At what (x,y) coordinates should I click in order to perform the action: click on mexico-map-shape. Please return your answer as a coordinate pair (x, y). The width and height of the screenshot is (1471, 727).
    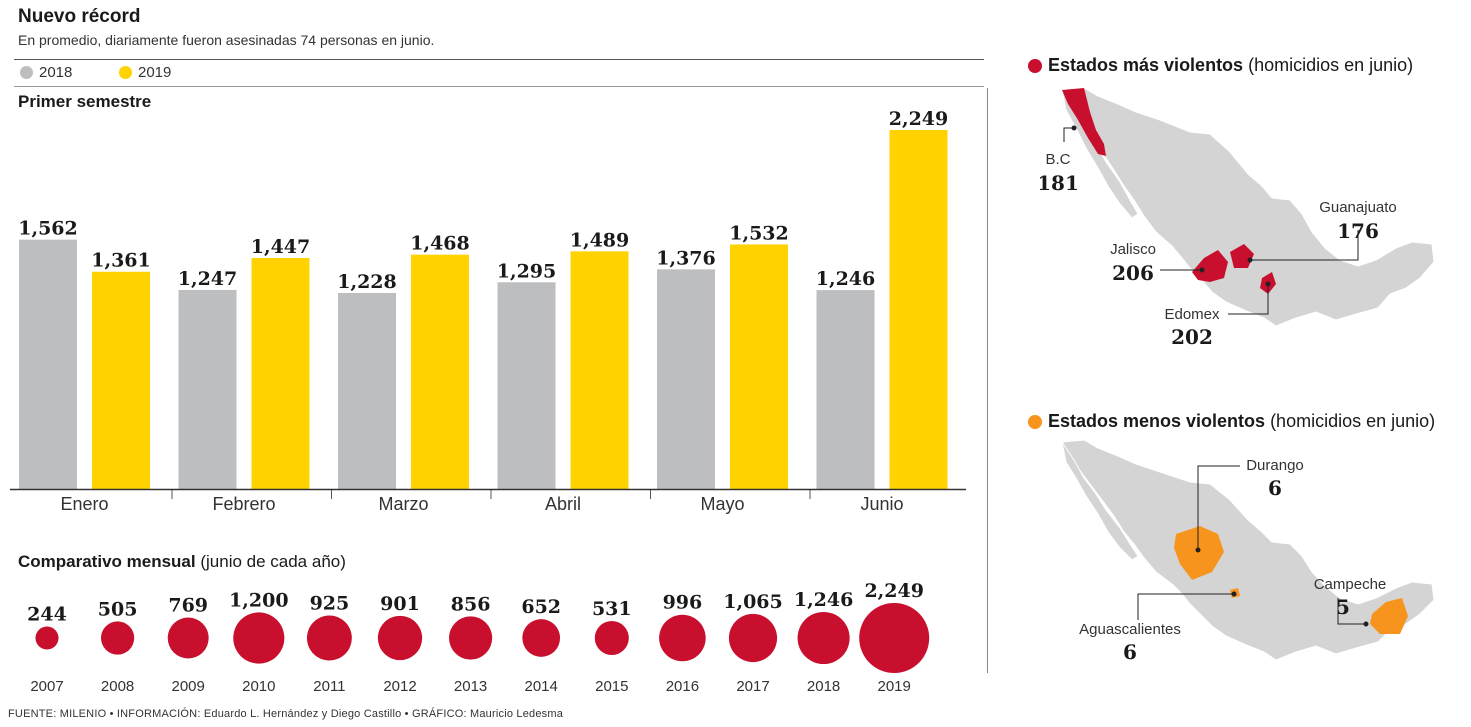
    Looking at the image, I should click on (1248, 207).